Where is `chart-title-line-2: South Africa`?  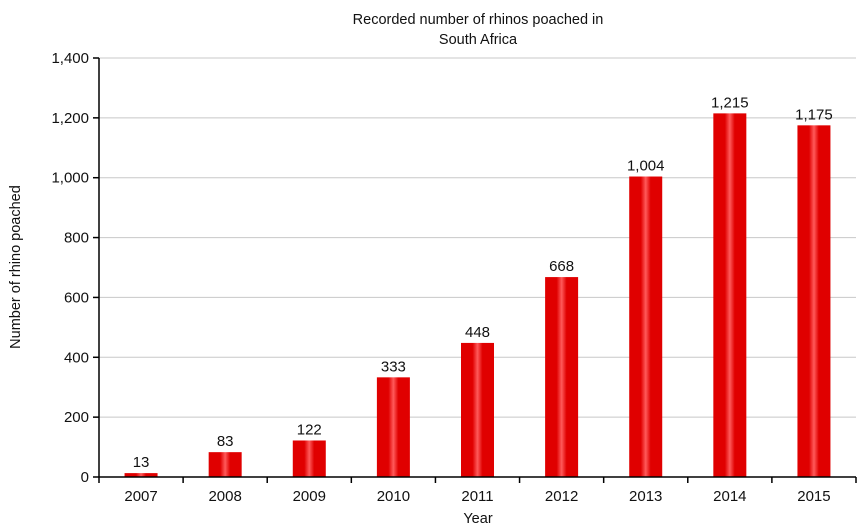
chart-title-line-2: South Africa is located at coordinates (478, 40).